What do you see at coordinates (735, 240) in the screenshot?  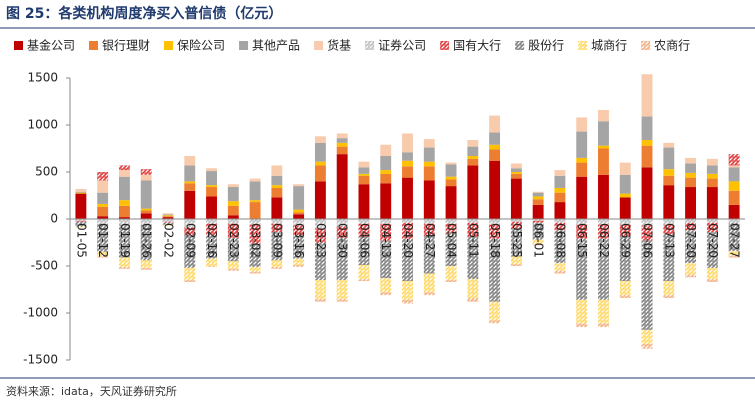 I see `x-tick-label: 07-27` at bounding box center [735, 240].